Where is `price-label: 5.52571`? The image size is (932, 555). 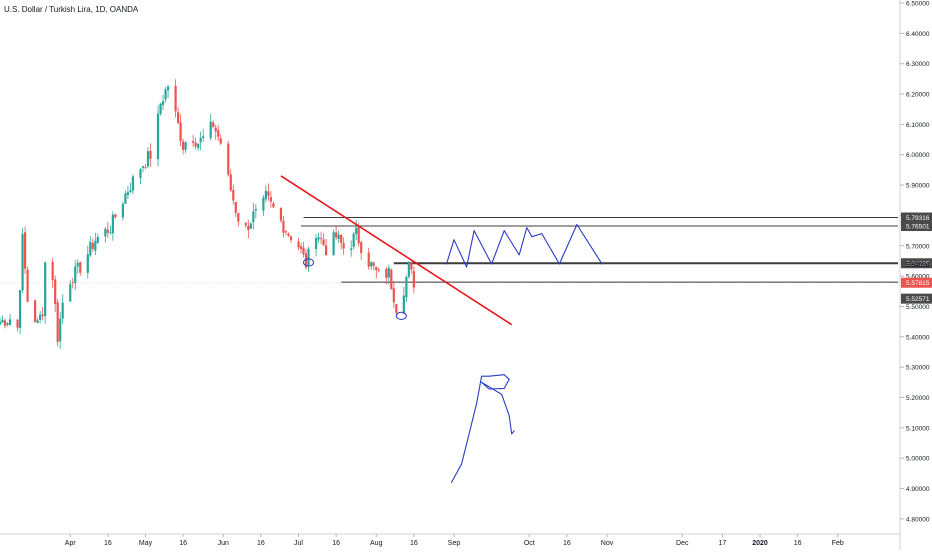
price-label: 5.52571 is located at coordinates (918, 299).